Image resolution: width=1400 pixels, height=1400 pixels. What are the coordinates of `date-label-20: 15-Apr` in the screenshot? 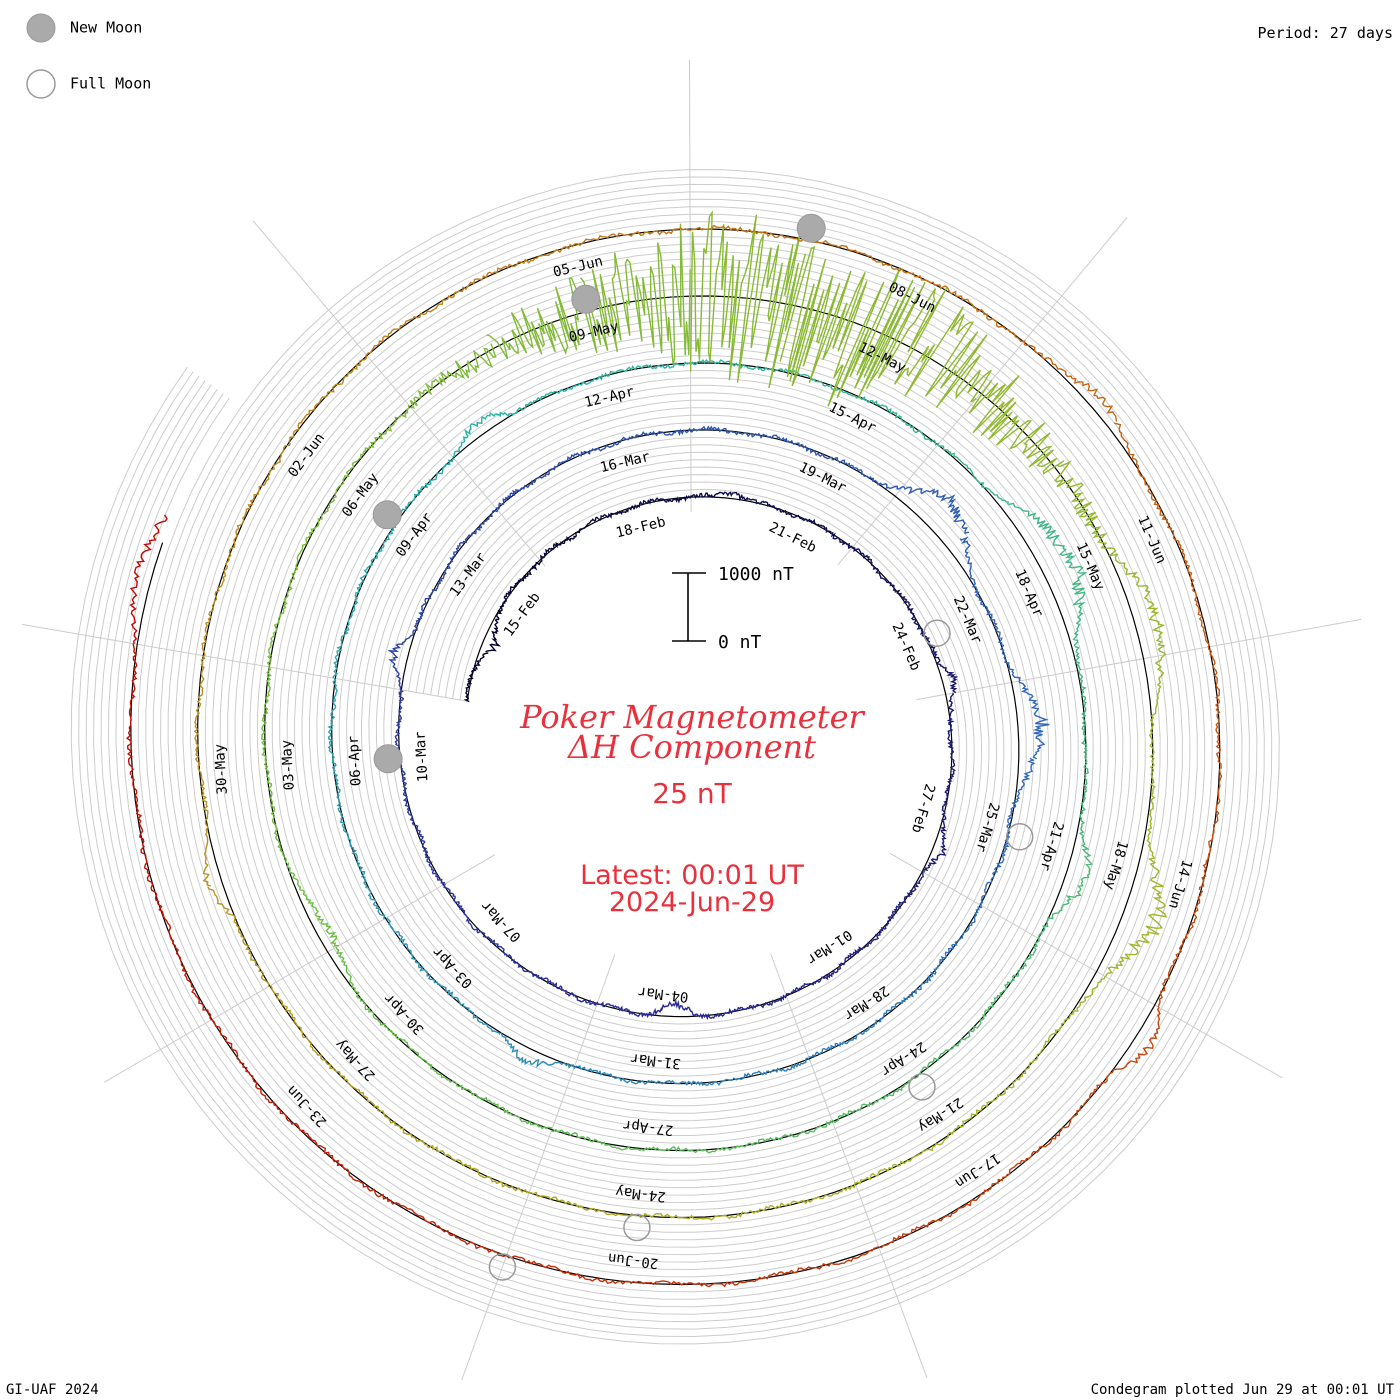 It's located at (852, 417).